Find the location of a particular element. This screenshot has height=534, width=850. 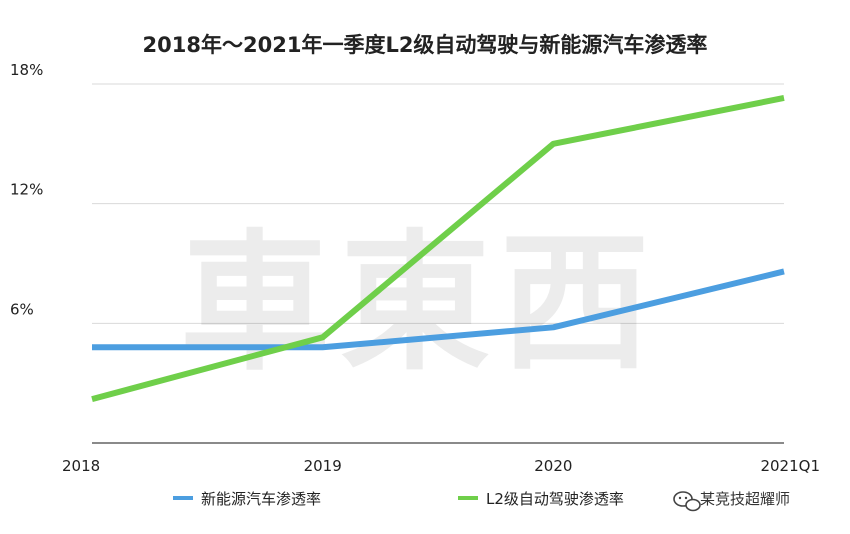

x-tick-label: 2021Q1 is located at coordinates (790, 466).